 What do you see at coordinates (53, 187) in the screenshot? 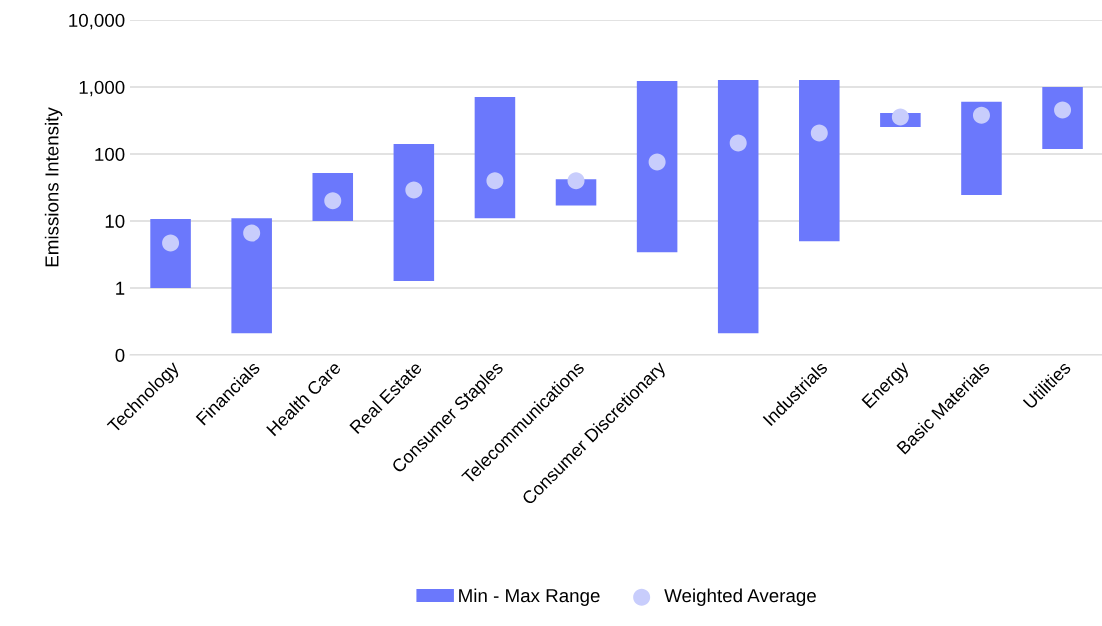
I see `y-axis-title: Emissions Intensity` at bounding box center [53, 187].